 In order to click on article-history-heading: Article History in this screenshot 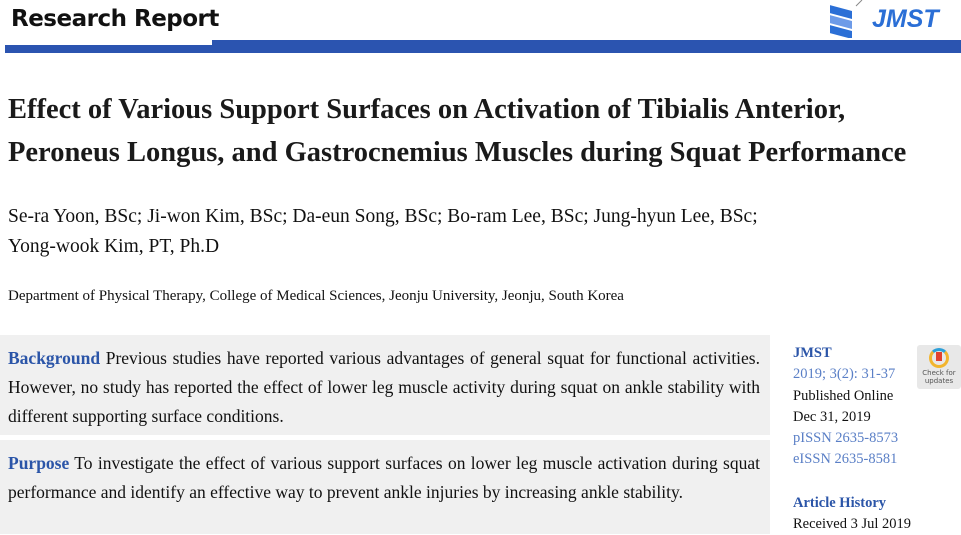, I will do `click(840, 502)`.